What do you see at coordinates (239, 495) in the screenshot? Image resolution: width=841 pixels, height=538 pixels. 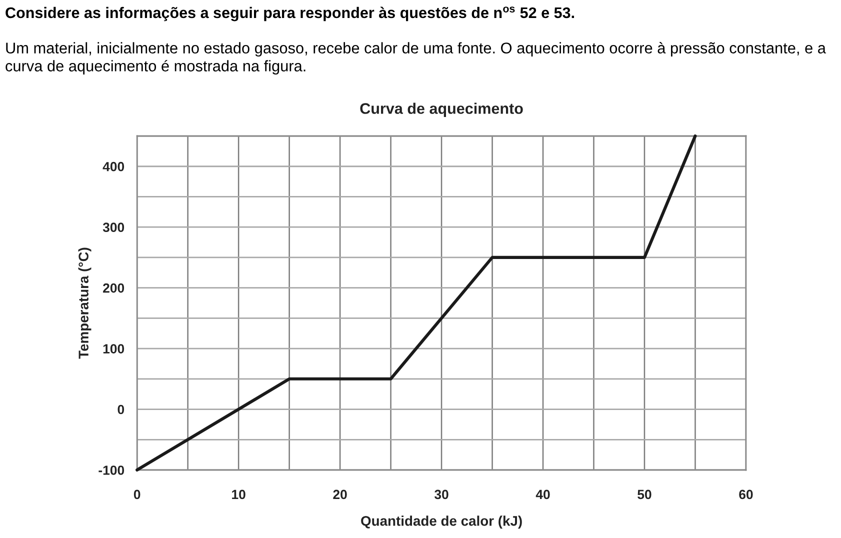 I see `x-tick-label: 10` at bounding box center [239, 495].